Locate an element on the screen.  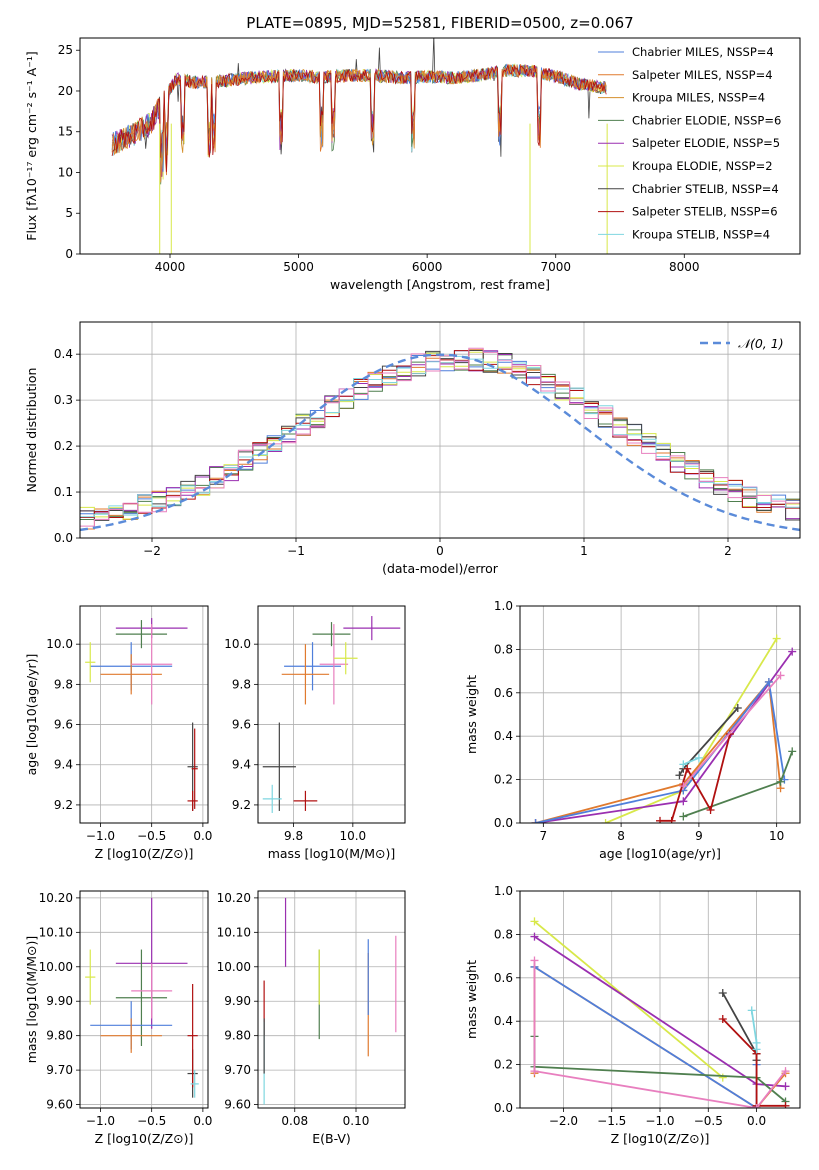
x-axis-label: Z [log10(Z/Z⊙)] is located at coordinates (144, 853).